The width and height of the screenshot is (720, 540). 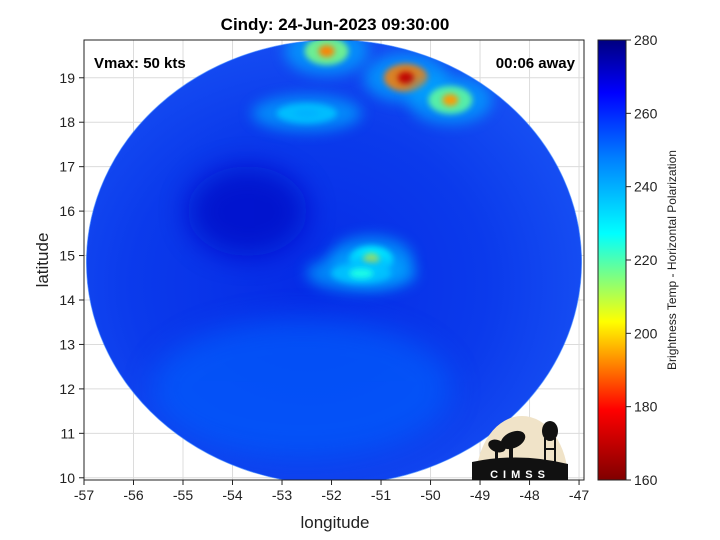 What do you see at coordinates (579, 495) in the screenshot?
I see `x-tick-label: -47` at bounding box center [579, 495].